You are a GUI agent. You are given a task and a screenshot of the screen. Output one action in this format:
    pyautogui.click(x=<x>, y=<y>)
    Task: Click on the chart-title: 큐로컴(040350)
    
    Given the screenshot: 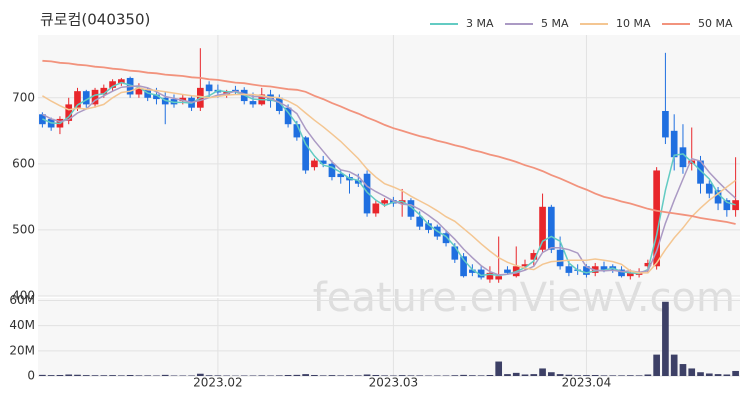 What is the action you would take?
    pyautogui.click(x=95, y=20)
    